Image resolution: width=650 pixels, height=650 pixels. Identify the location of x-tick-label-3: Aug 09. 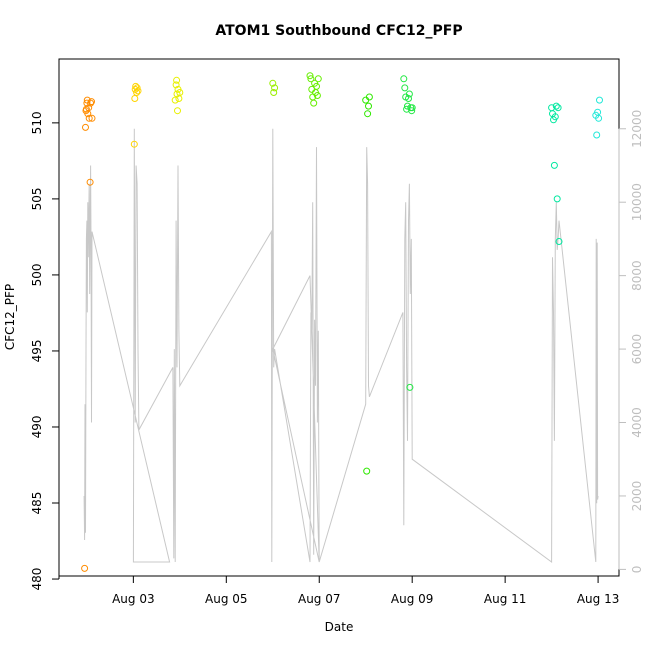
(412, 599).